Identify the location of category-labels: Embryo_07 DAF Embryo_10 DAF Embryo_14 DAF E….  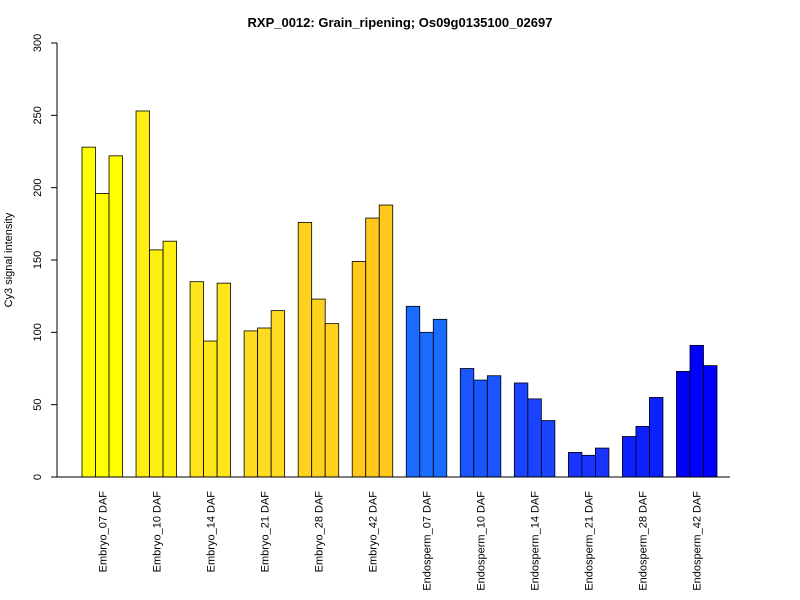
(400, 541).